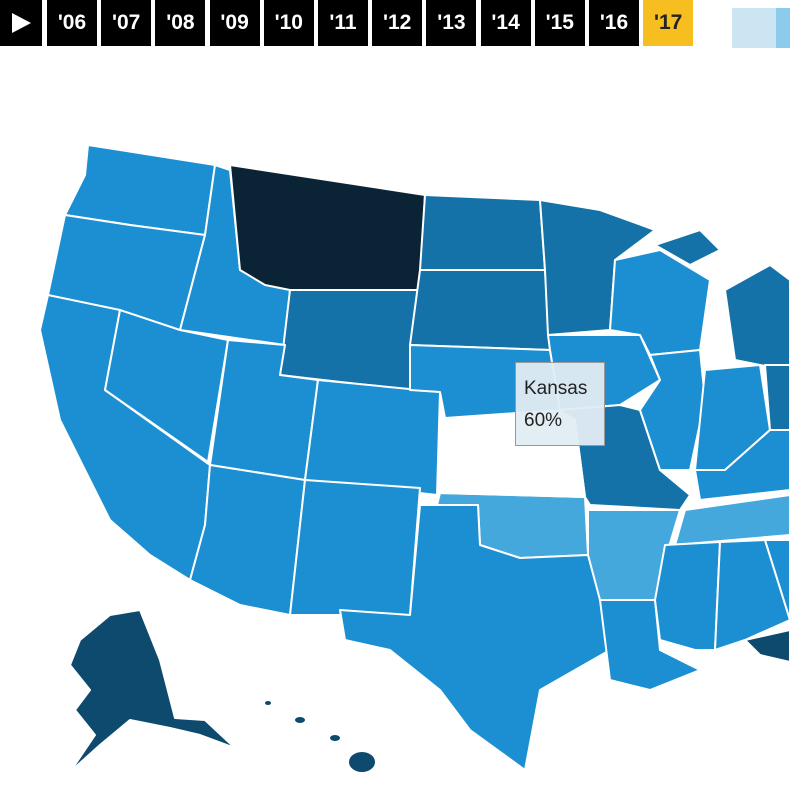  Describe the element at coordinates (180, 23) in the screenshot. I see `year-button: '08` at that location.